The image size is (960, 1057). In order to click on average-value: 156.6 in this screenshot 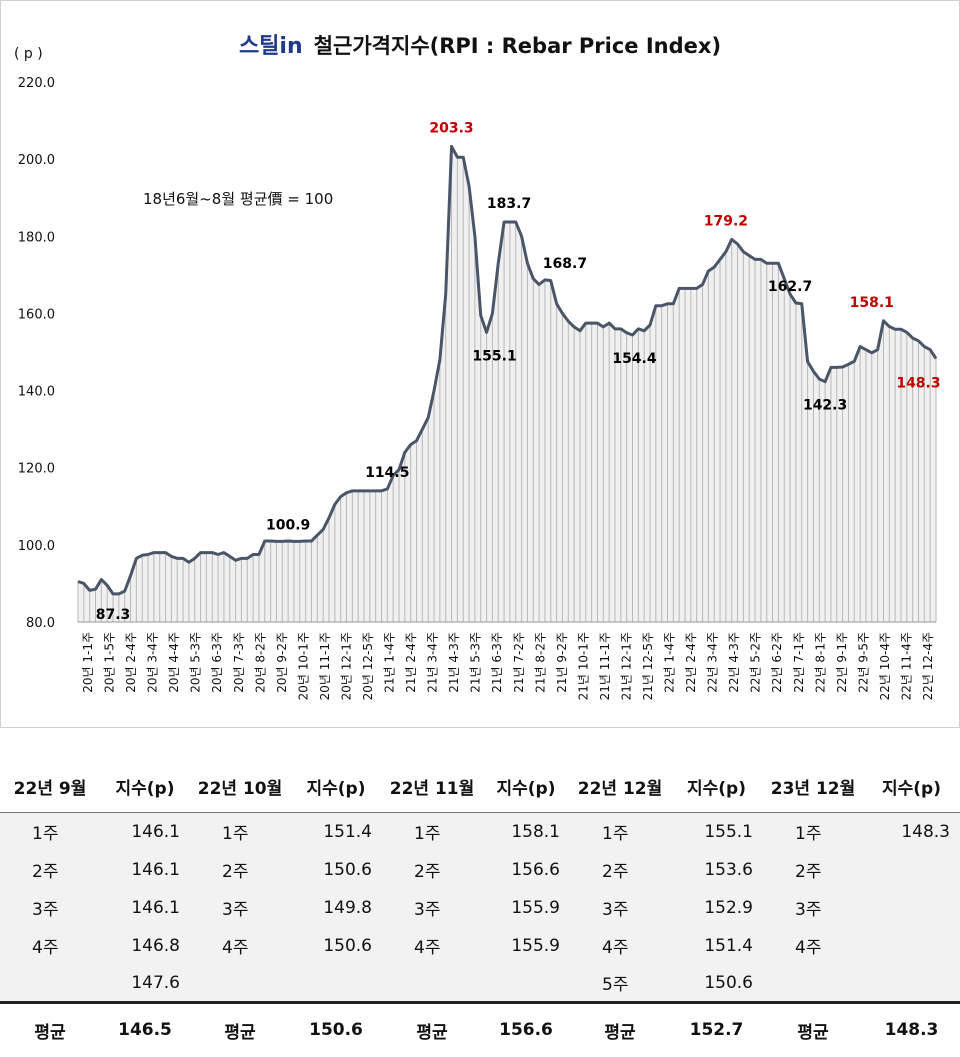, I will do `click(526, 1029)`.